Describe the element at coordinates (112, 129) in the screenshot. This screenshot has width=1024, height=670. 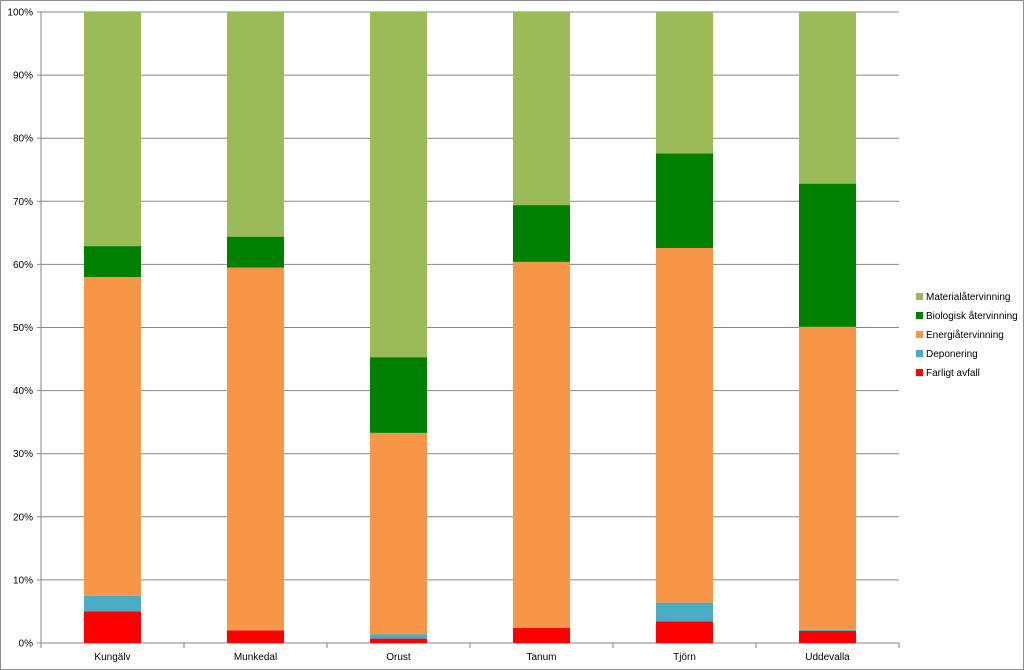
I see `bar-segment-materialåtervinning-kungälv` at that location.